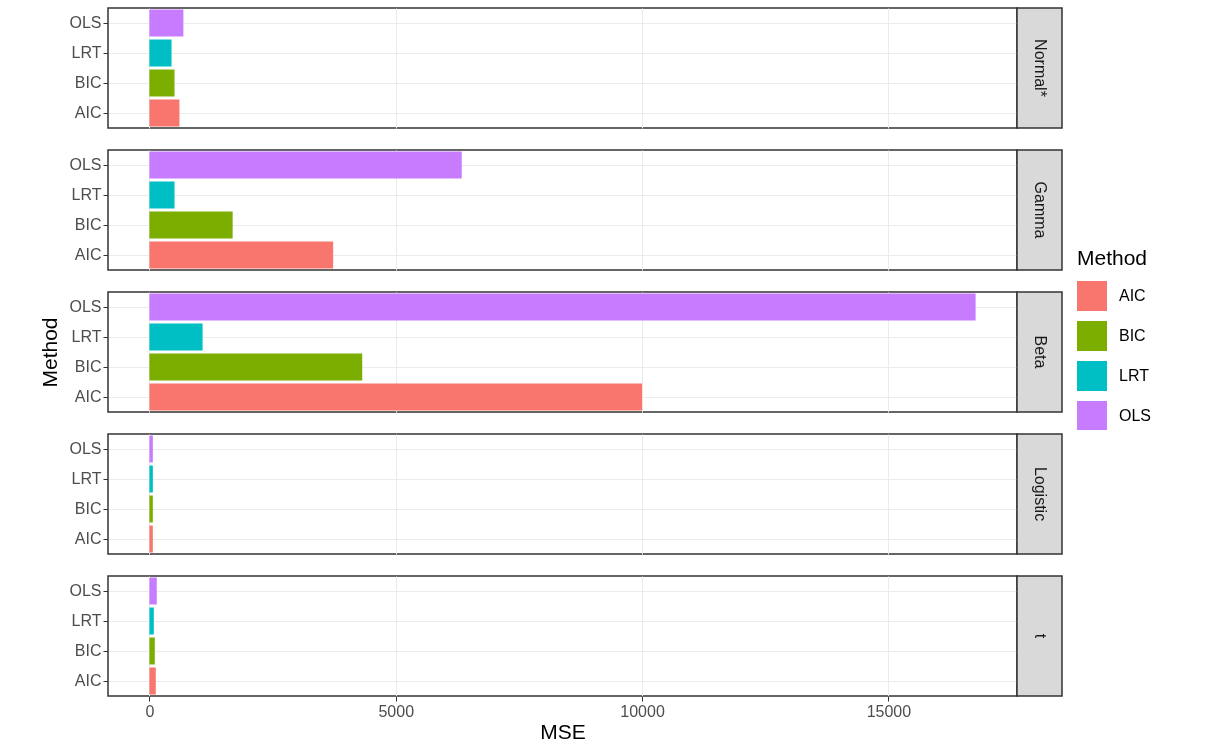 The height and width of the screenshot is (754, 1230). I want to click on y-axis-title: Method, so click(50, 352).